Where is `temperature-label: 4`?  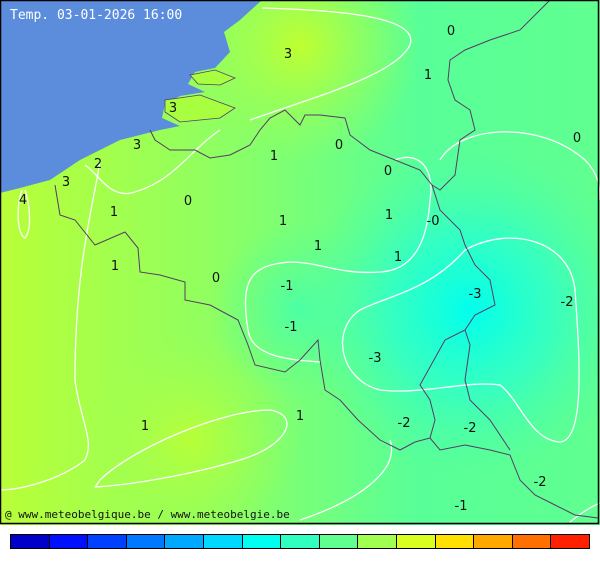 temperature-label: 4 is located at coordinates (23, 200).